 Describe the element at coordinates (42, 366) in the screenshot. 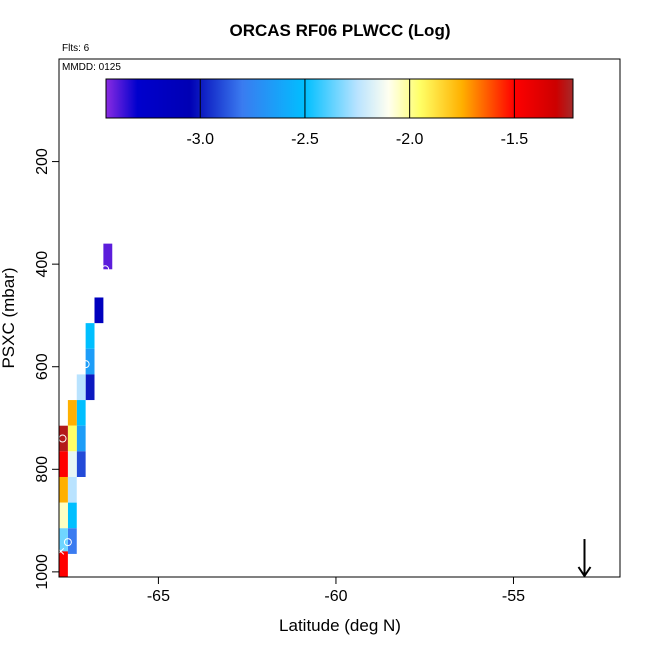

I see `y-tick-label: 600` at that location.